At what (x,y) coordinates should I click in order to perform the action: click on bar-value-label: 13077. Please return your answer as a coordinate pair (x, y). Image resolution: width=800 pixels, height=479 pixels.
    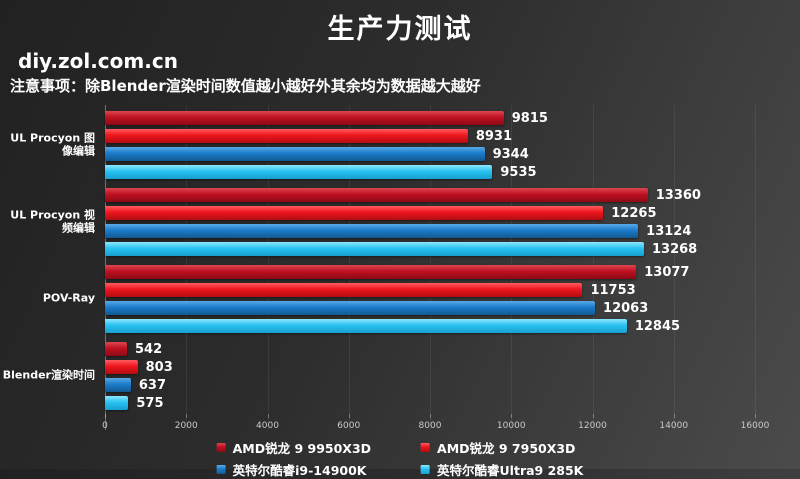
    Looking at the image, I should click on (667, 272).